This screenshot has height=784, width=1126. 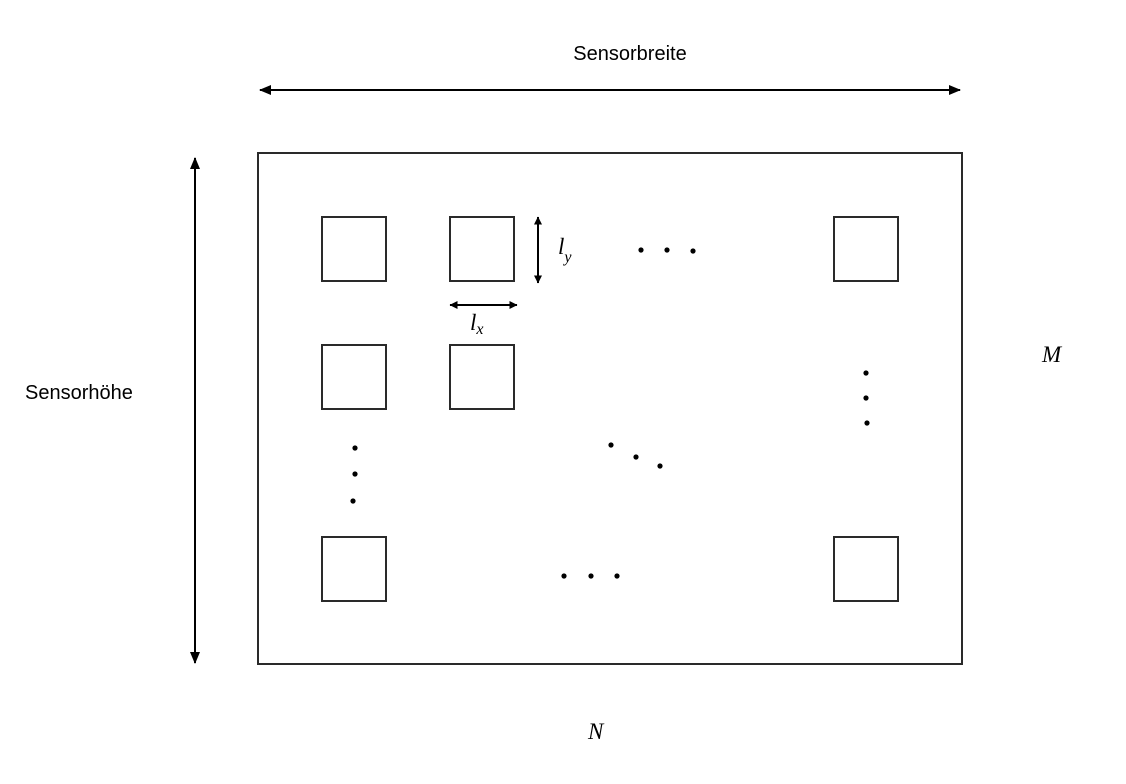 I want to click on rows-count-label: M, so click(x=1052, y=354).